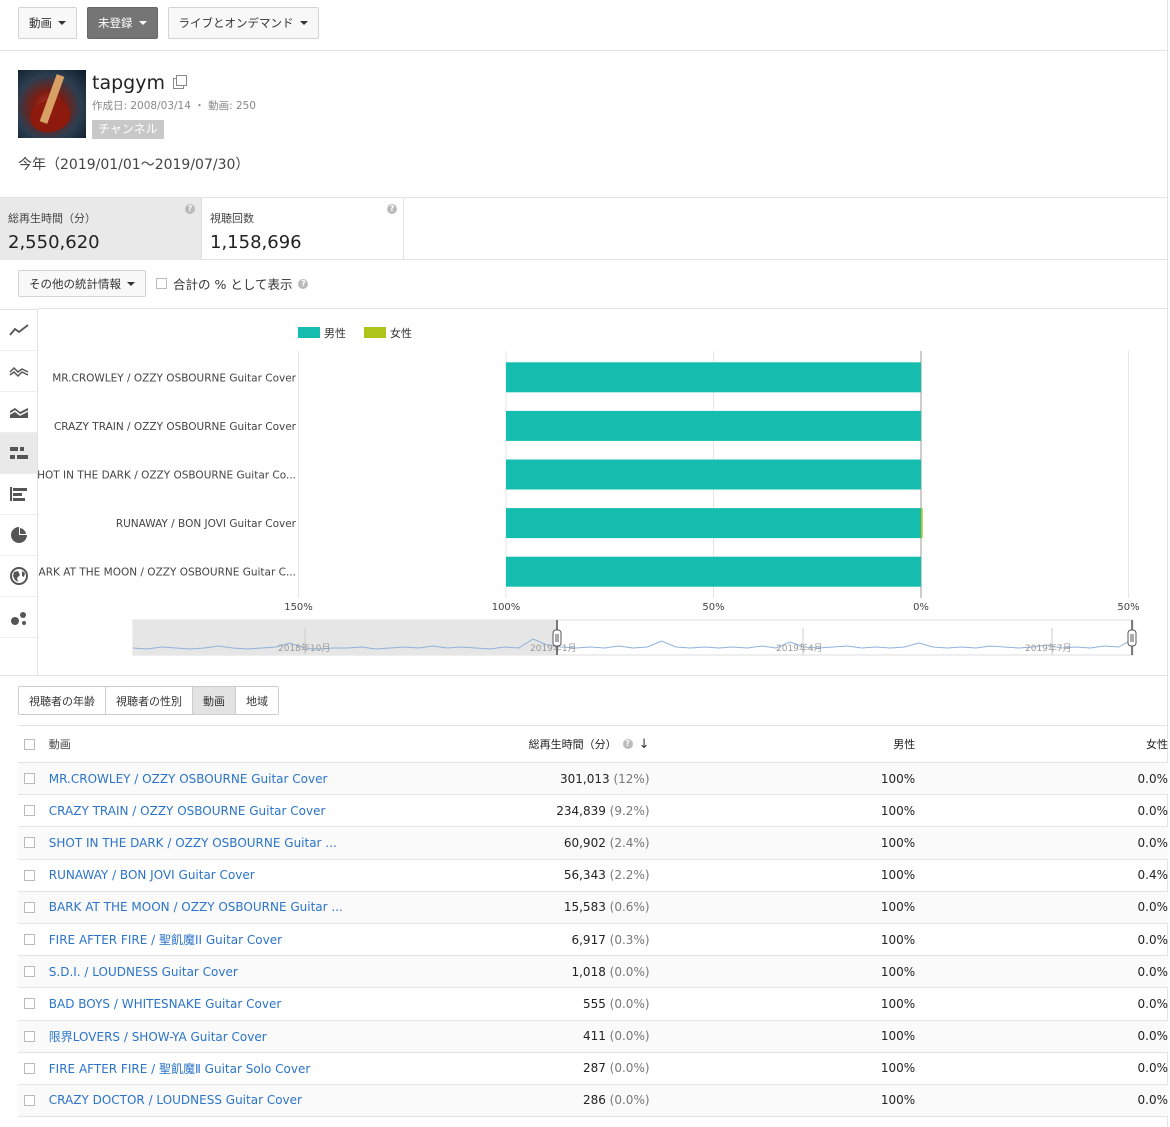  I want to click on timeline-navigator: 2018年10月 2019年1月 2019年4月 2019年7月, so click(634, 637).